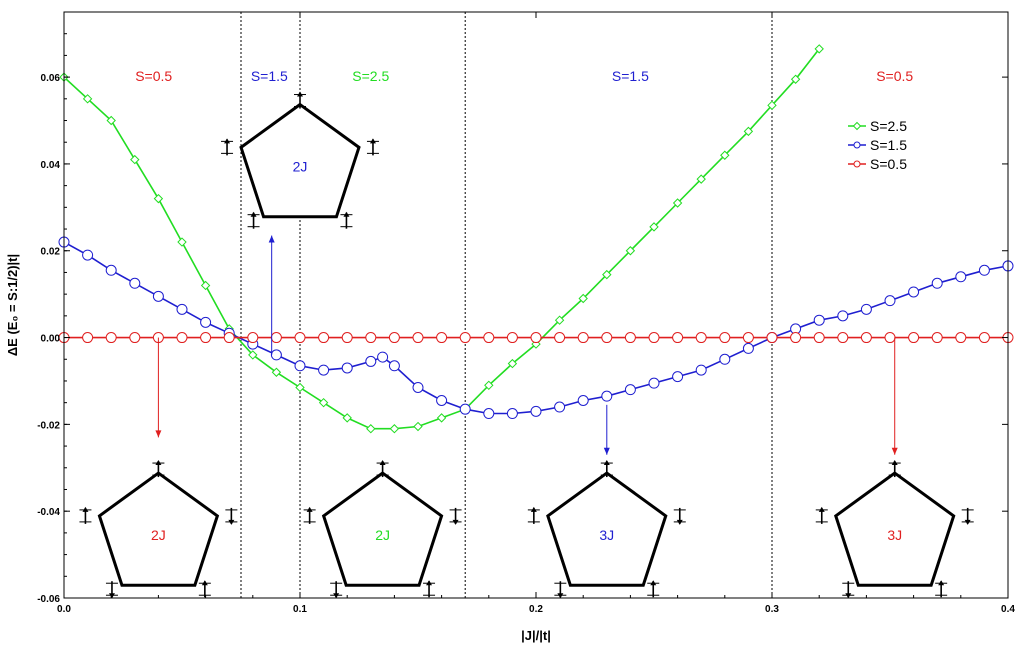 This screenshot has width=1024, height=649. Describe the element at coordinates (64, 609) in the screenshot. I see `x-tick-label: 0.0` at that location.